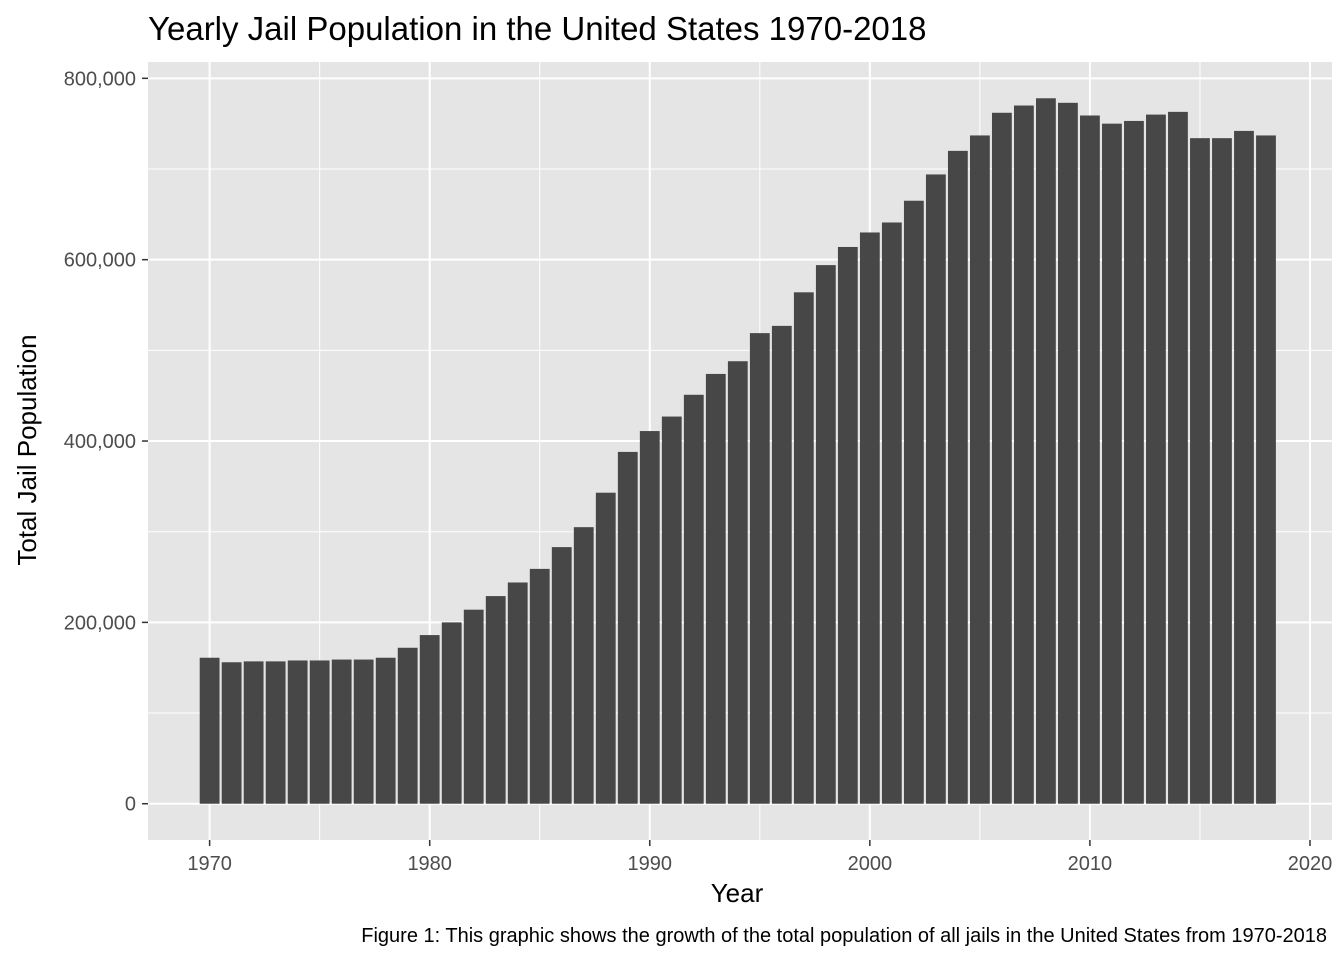  What do you see at coordinates (297, 732) in the screenshot?
I see `bar-1974` at bounding box center [297, 732].